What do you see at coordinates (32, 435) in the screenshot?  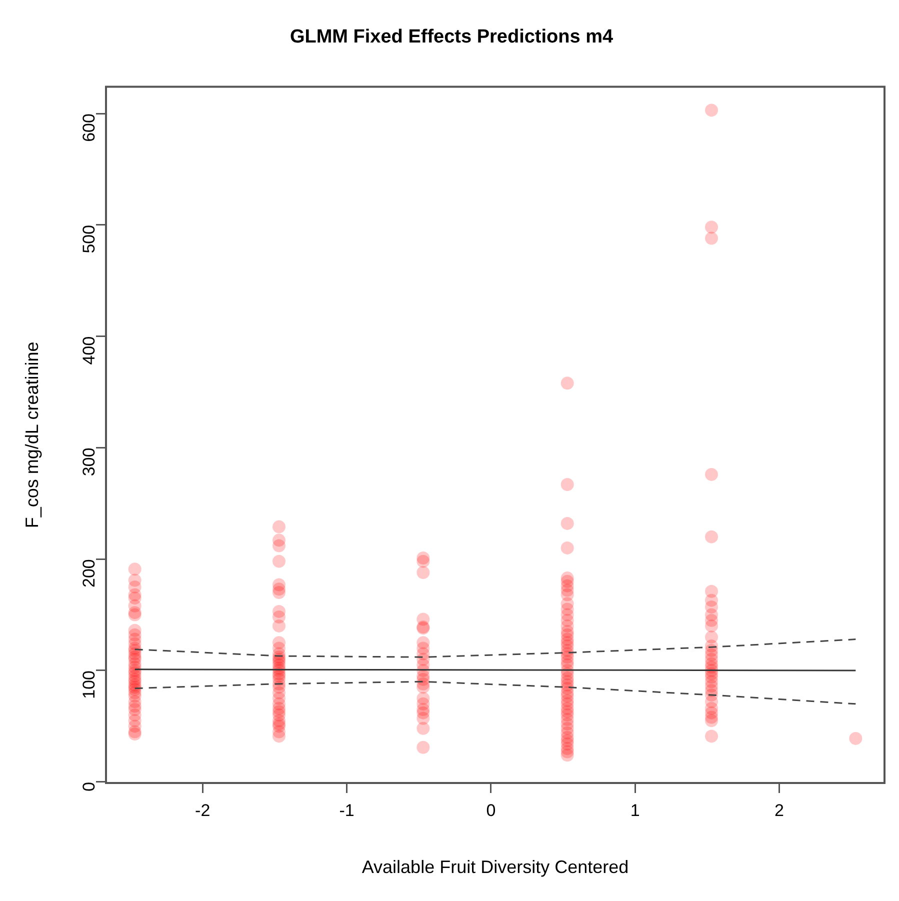 I see `y-axis-title: F_cos mg/dL creatinine` at bounding box center [32, 435].